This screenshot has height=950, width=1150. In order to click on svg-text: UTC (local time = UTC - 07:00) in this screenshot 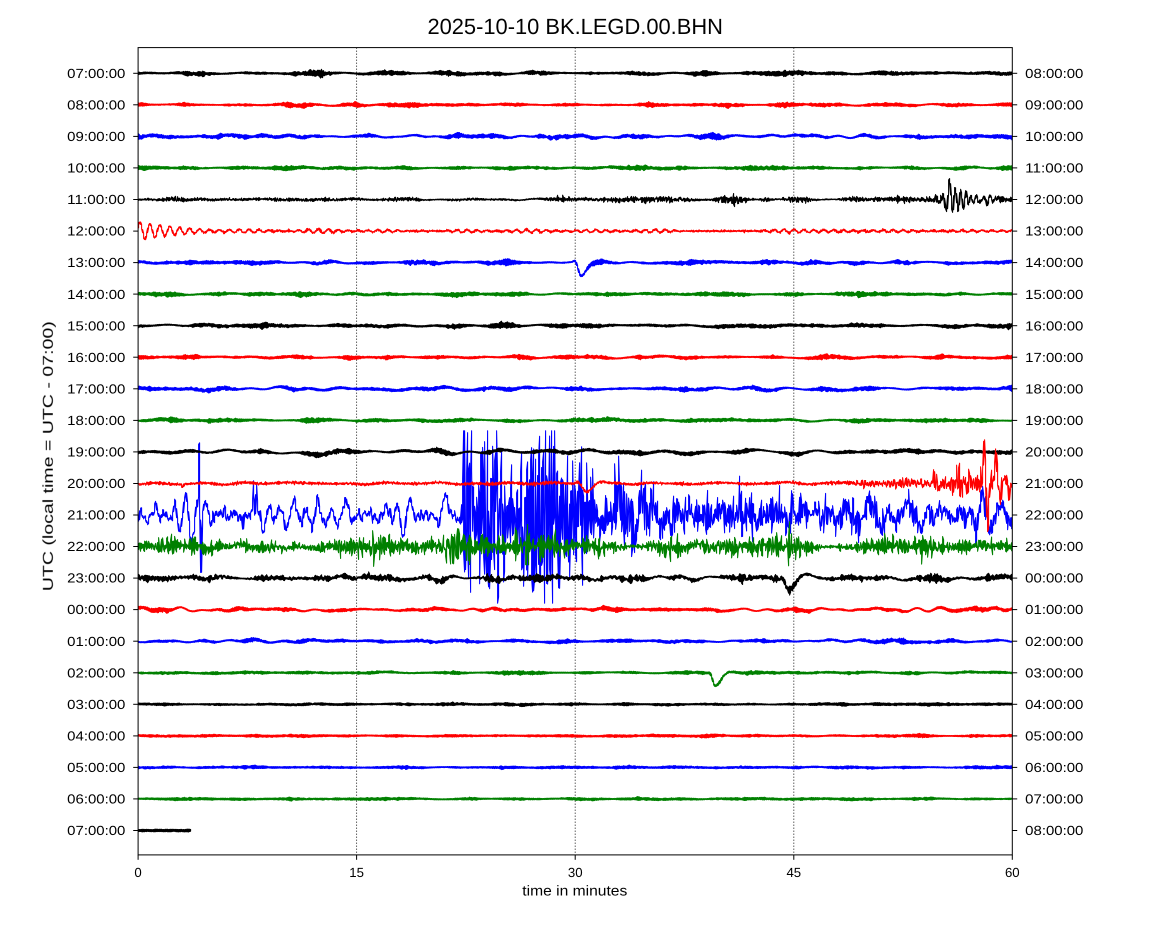, I will do `click(49, 456)`.